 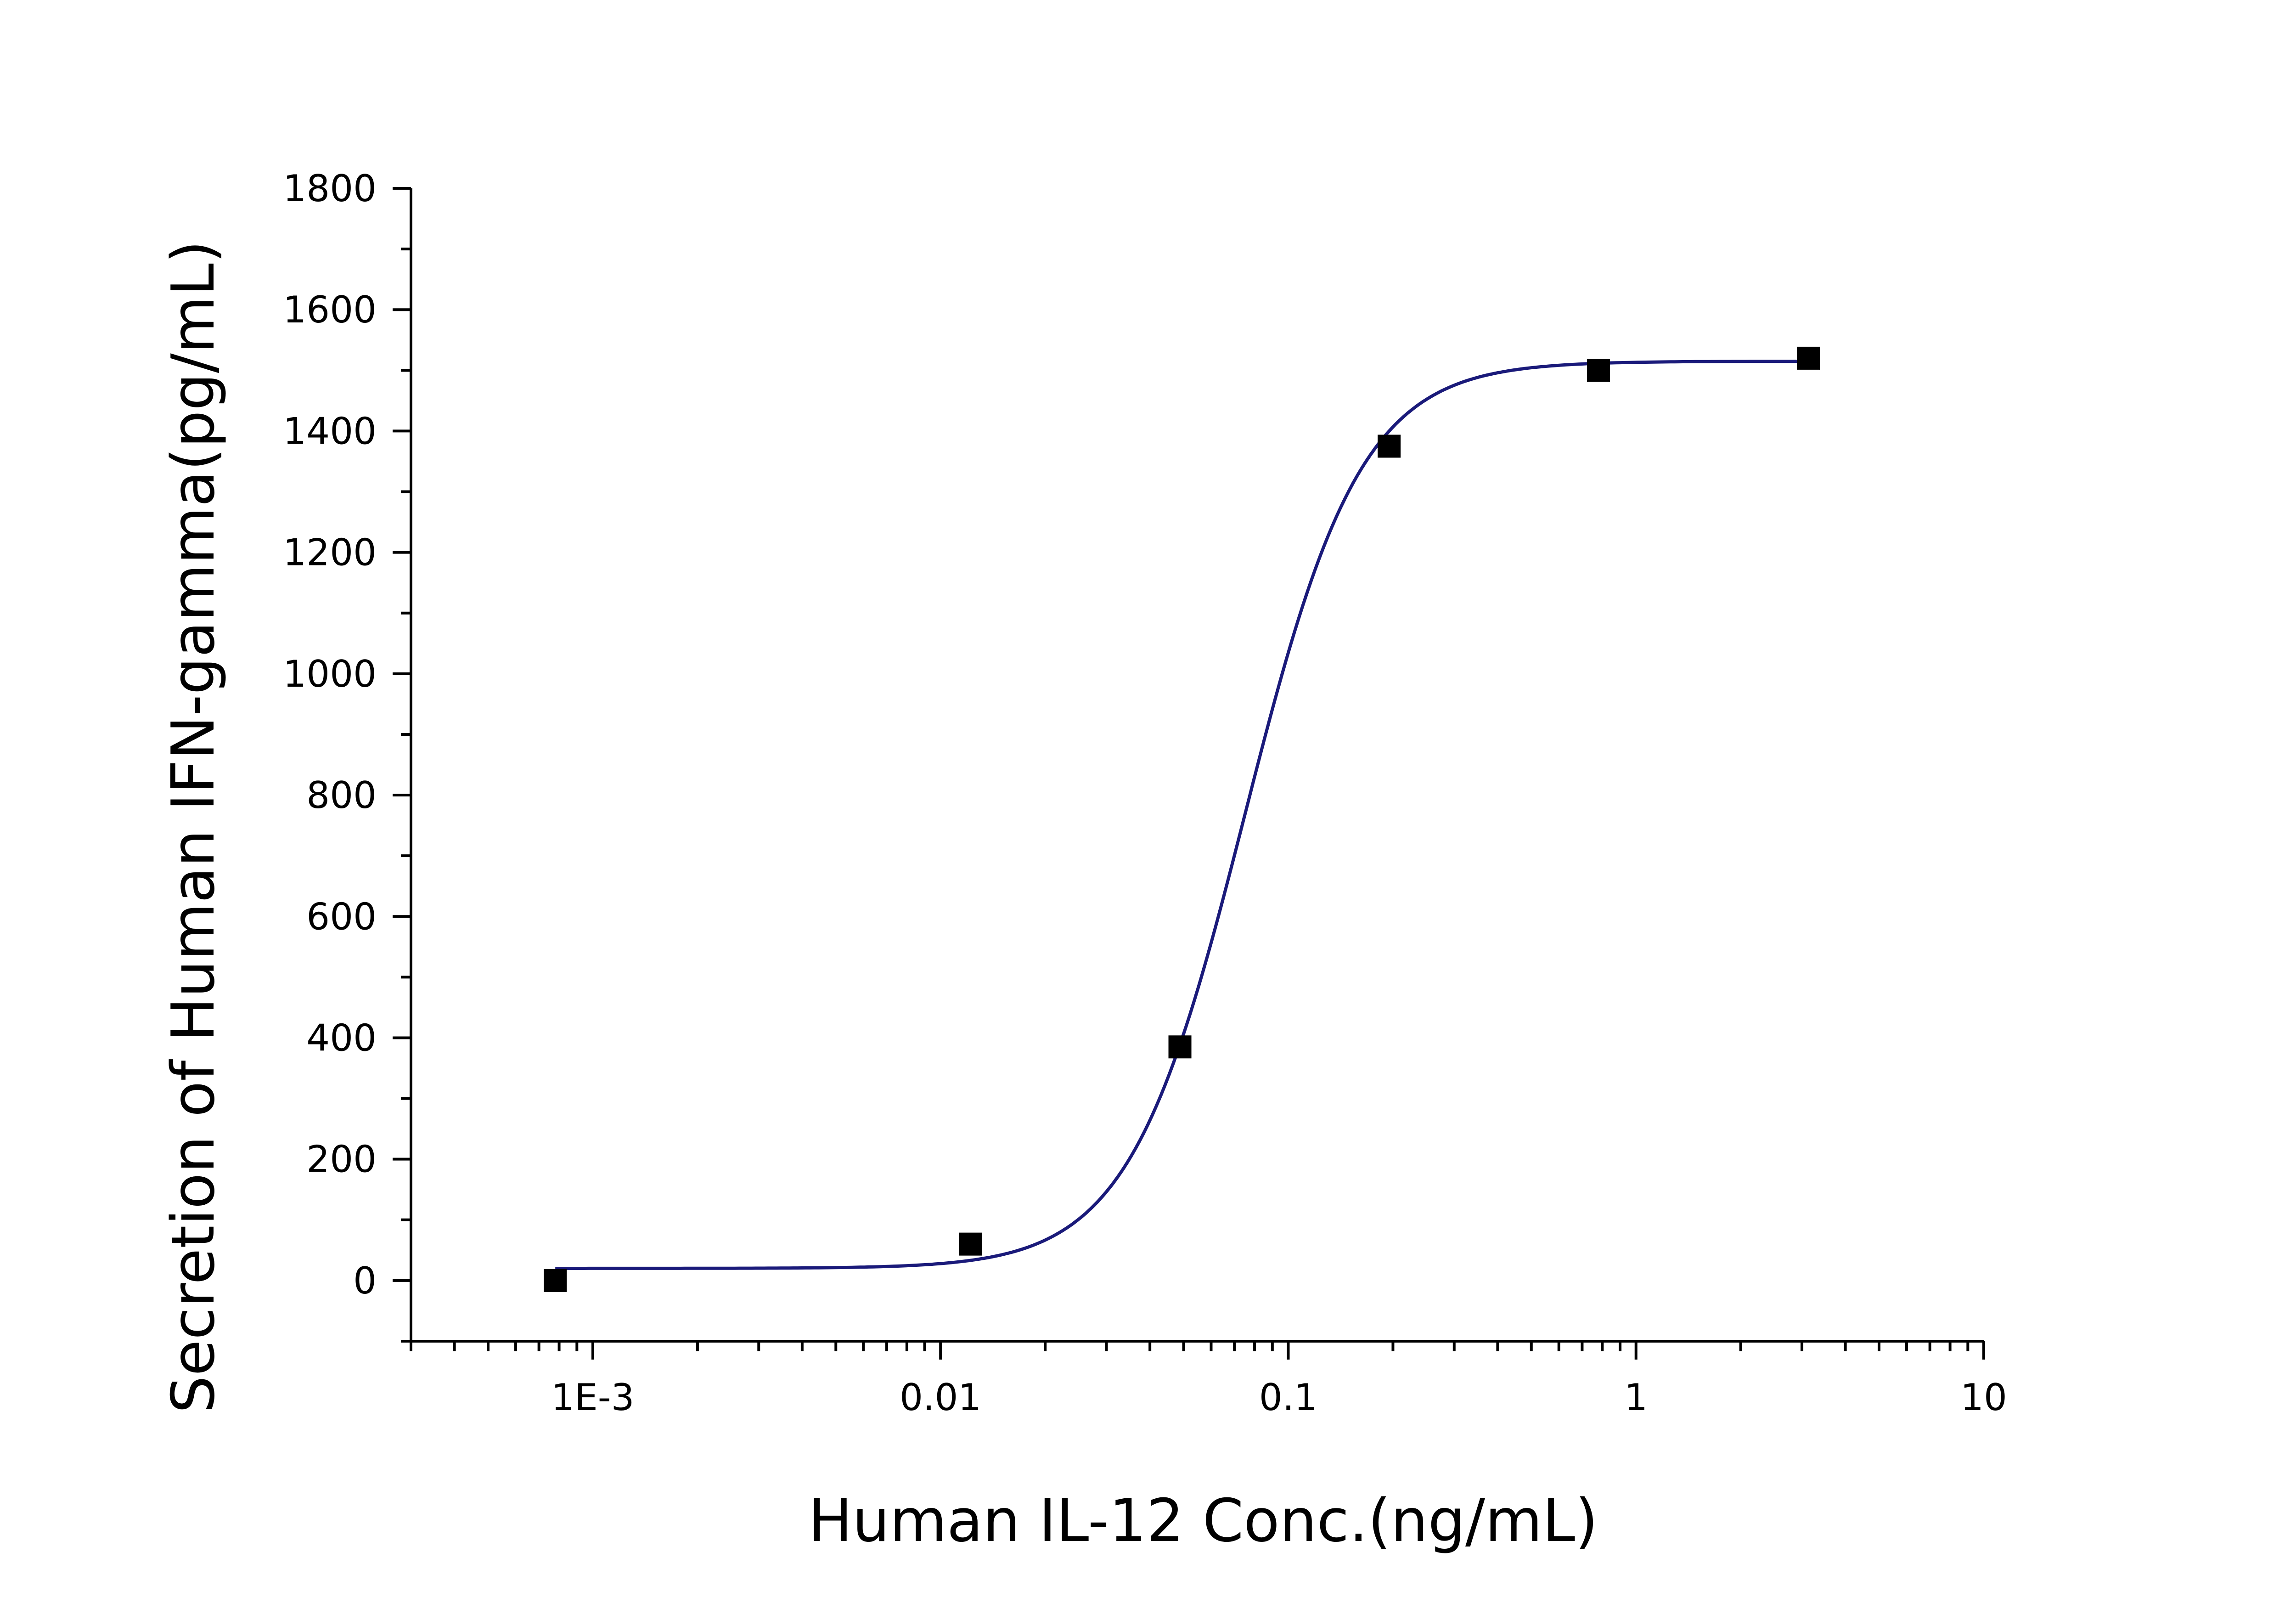 I want to click on x-tick-label: 1E-3, so click(x=592, y=1397).